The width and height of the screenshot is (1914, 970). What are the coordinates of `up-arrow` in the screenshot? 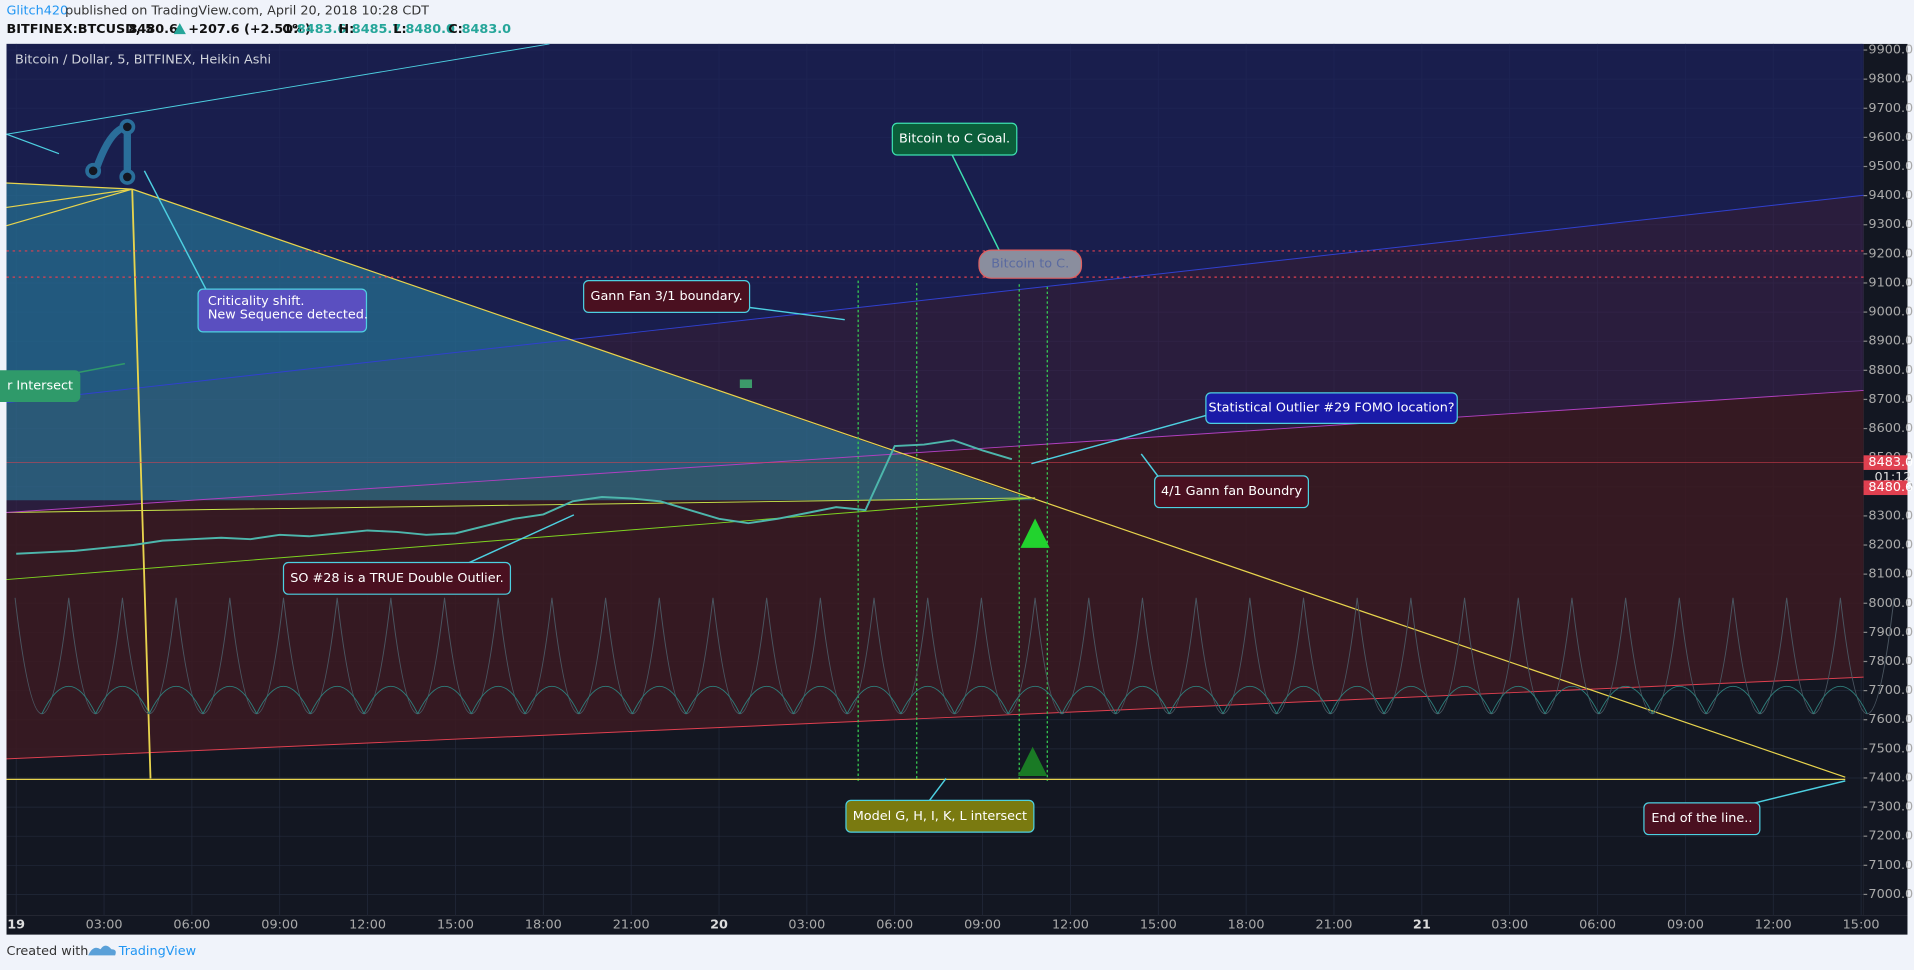 It's located at (179, 29).